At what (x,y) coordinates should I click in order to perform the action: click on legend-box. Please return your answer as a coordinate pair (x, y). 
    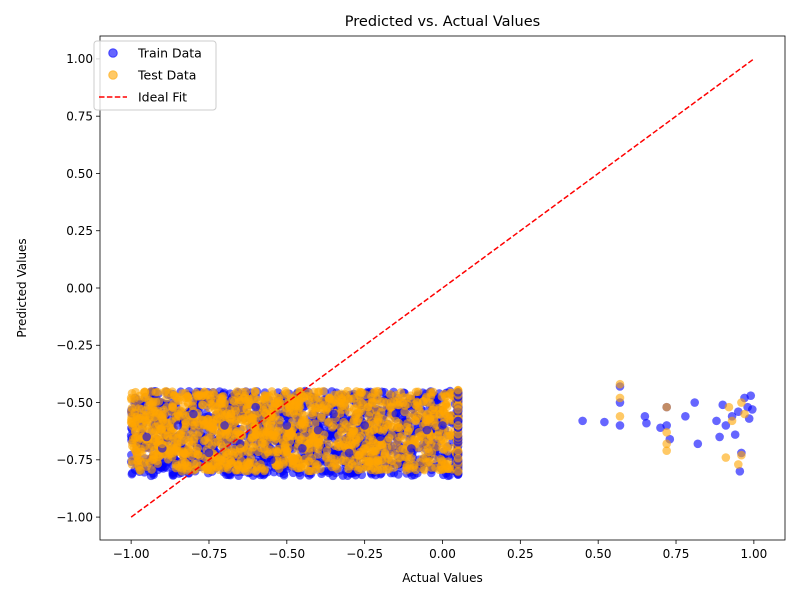
    Looking at the image, I should click on (155, 75).